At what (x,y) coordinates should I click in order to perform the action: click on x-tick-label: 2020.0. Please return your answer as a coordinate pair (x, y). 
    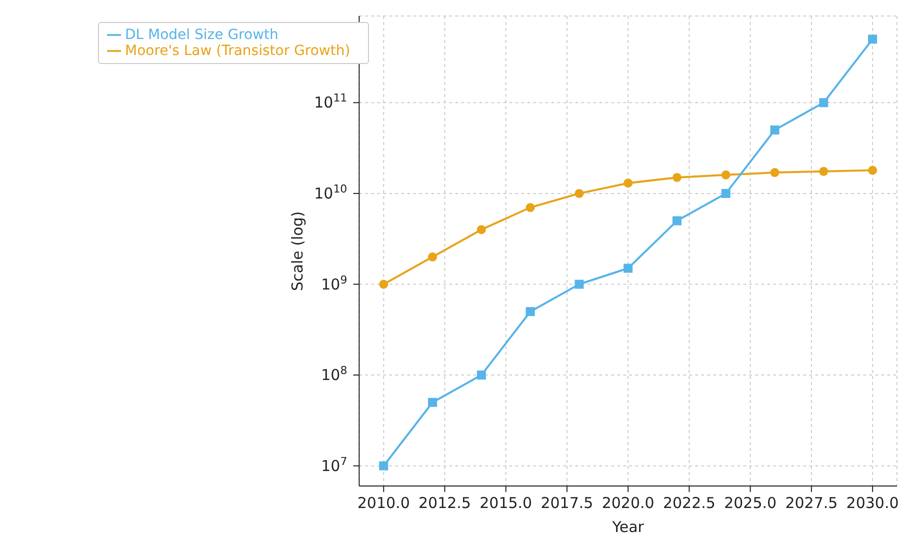
    Looking at the image, I should click on (628, 503).